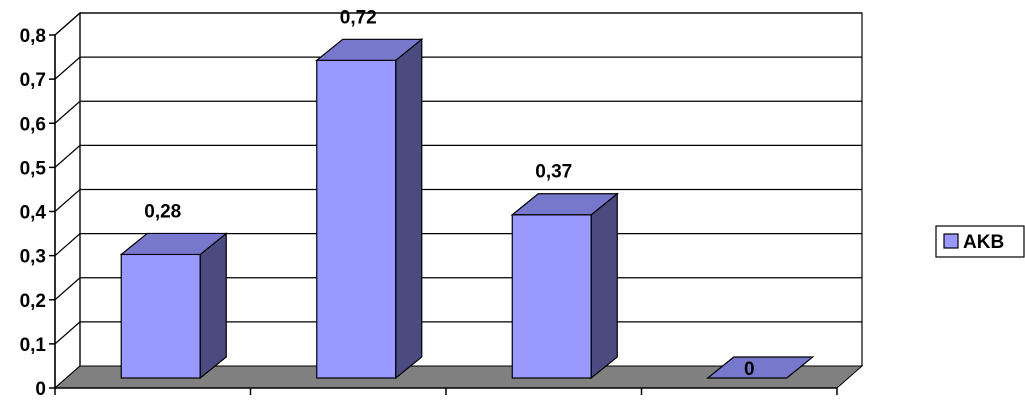 The image size is (1025, 410). I want to click on y-tick-label: 0,1, so click(33, 345).